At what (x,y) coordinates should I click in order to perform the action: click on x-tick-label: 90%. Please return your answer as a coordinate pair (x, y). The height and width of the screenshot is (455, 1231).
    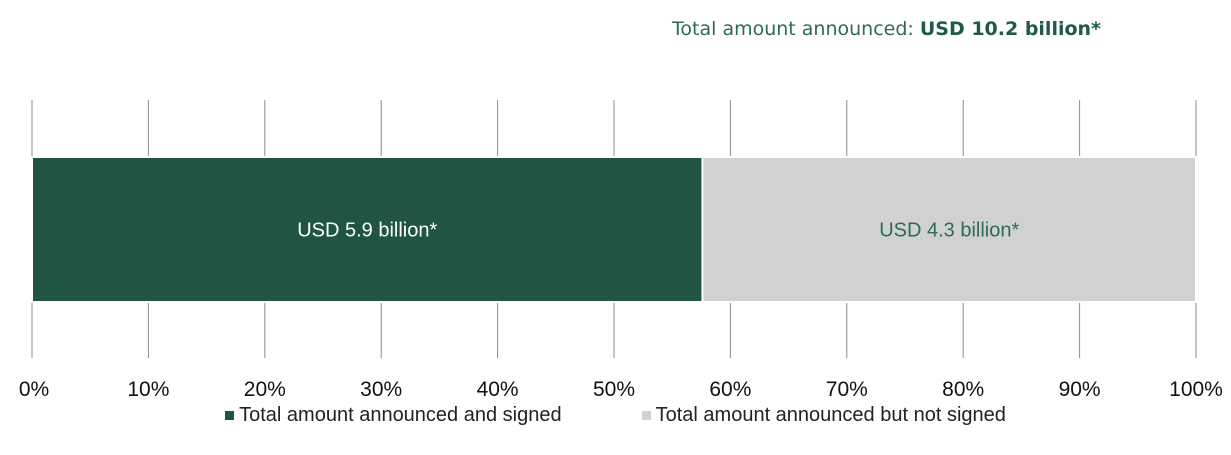
    Looking at the image, I should click on (1080, 389).